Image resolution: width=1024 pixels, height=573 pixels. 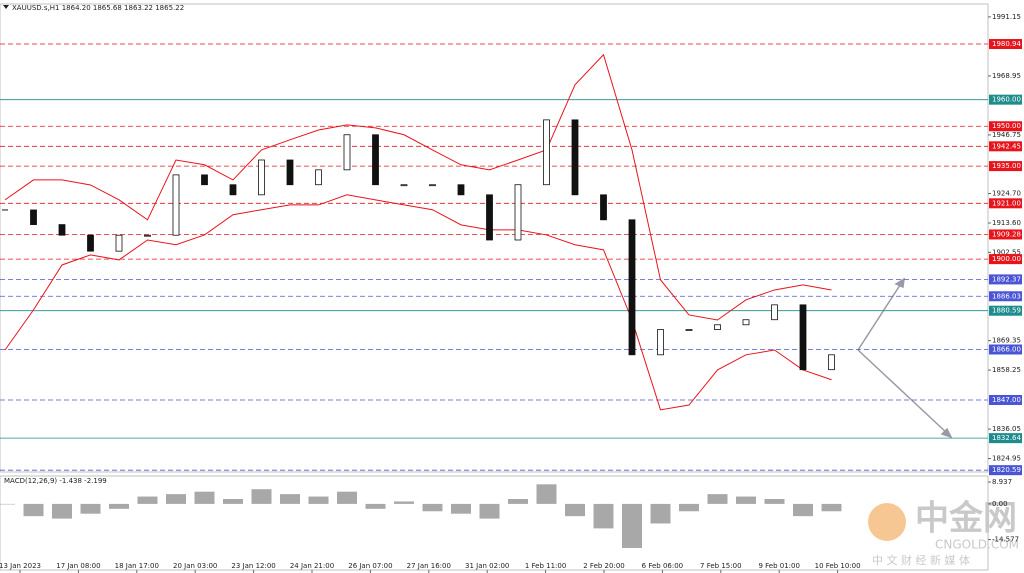 I want to click on level-label: 1832.64, so click(x=1006, y=438).